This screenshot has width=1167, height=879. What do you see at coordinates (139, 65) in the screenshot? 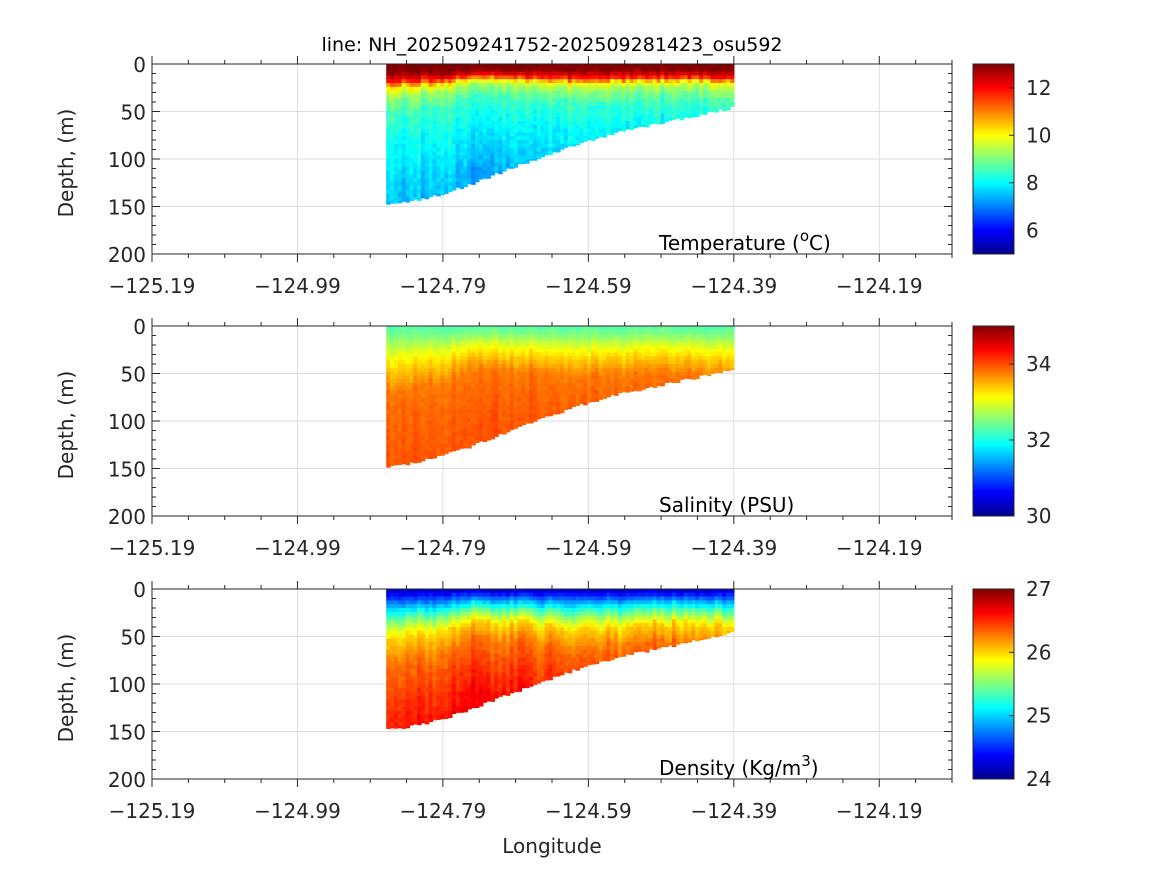
I see `y-tick-label: 0` at bounding box center [139, 65].